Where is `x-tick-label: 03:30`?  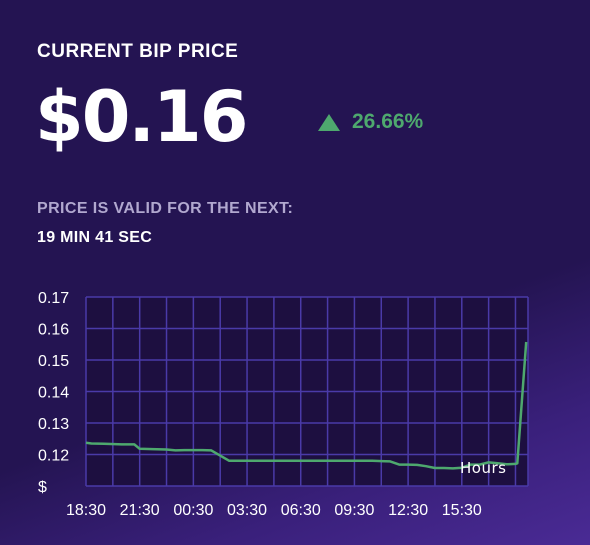 x-tick-label: 03:30 is located at coordinates (247, 510).